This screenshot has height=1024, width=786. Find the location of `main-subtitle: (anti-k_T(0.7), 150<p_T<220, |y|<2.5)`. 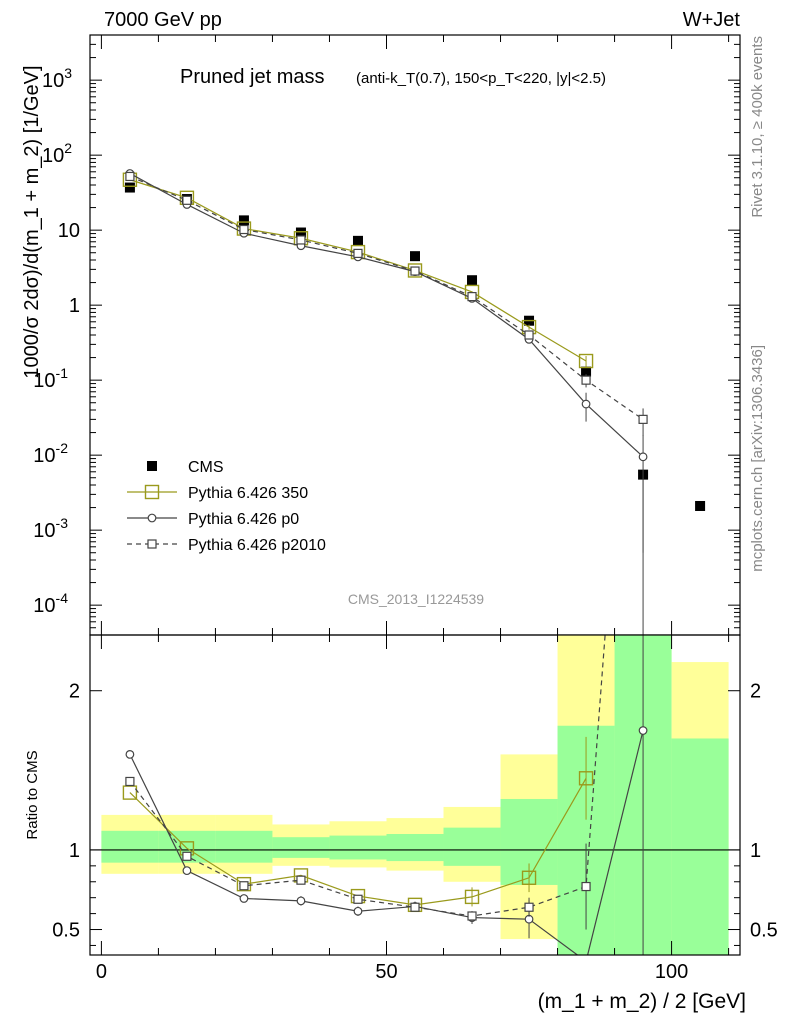

main-subtitle: (anti-k_T(0.7), 150<p_T<220, |y|<2.5) is located at coordinates (481, 78).